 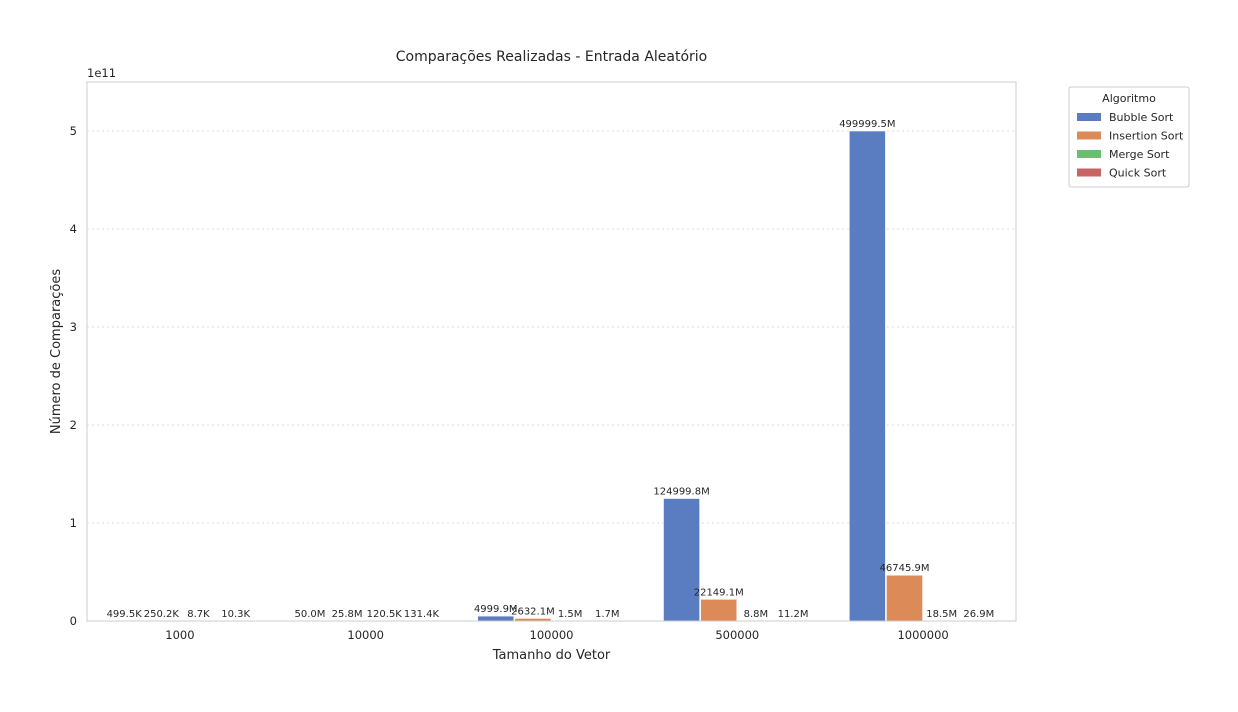 I want to click on bar-label: 2632.1M, so click(x=533, y=611).